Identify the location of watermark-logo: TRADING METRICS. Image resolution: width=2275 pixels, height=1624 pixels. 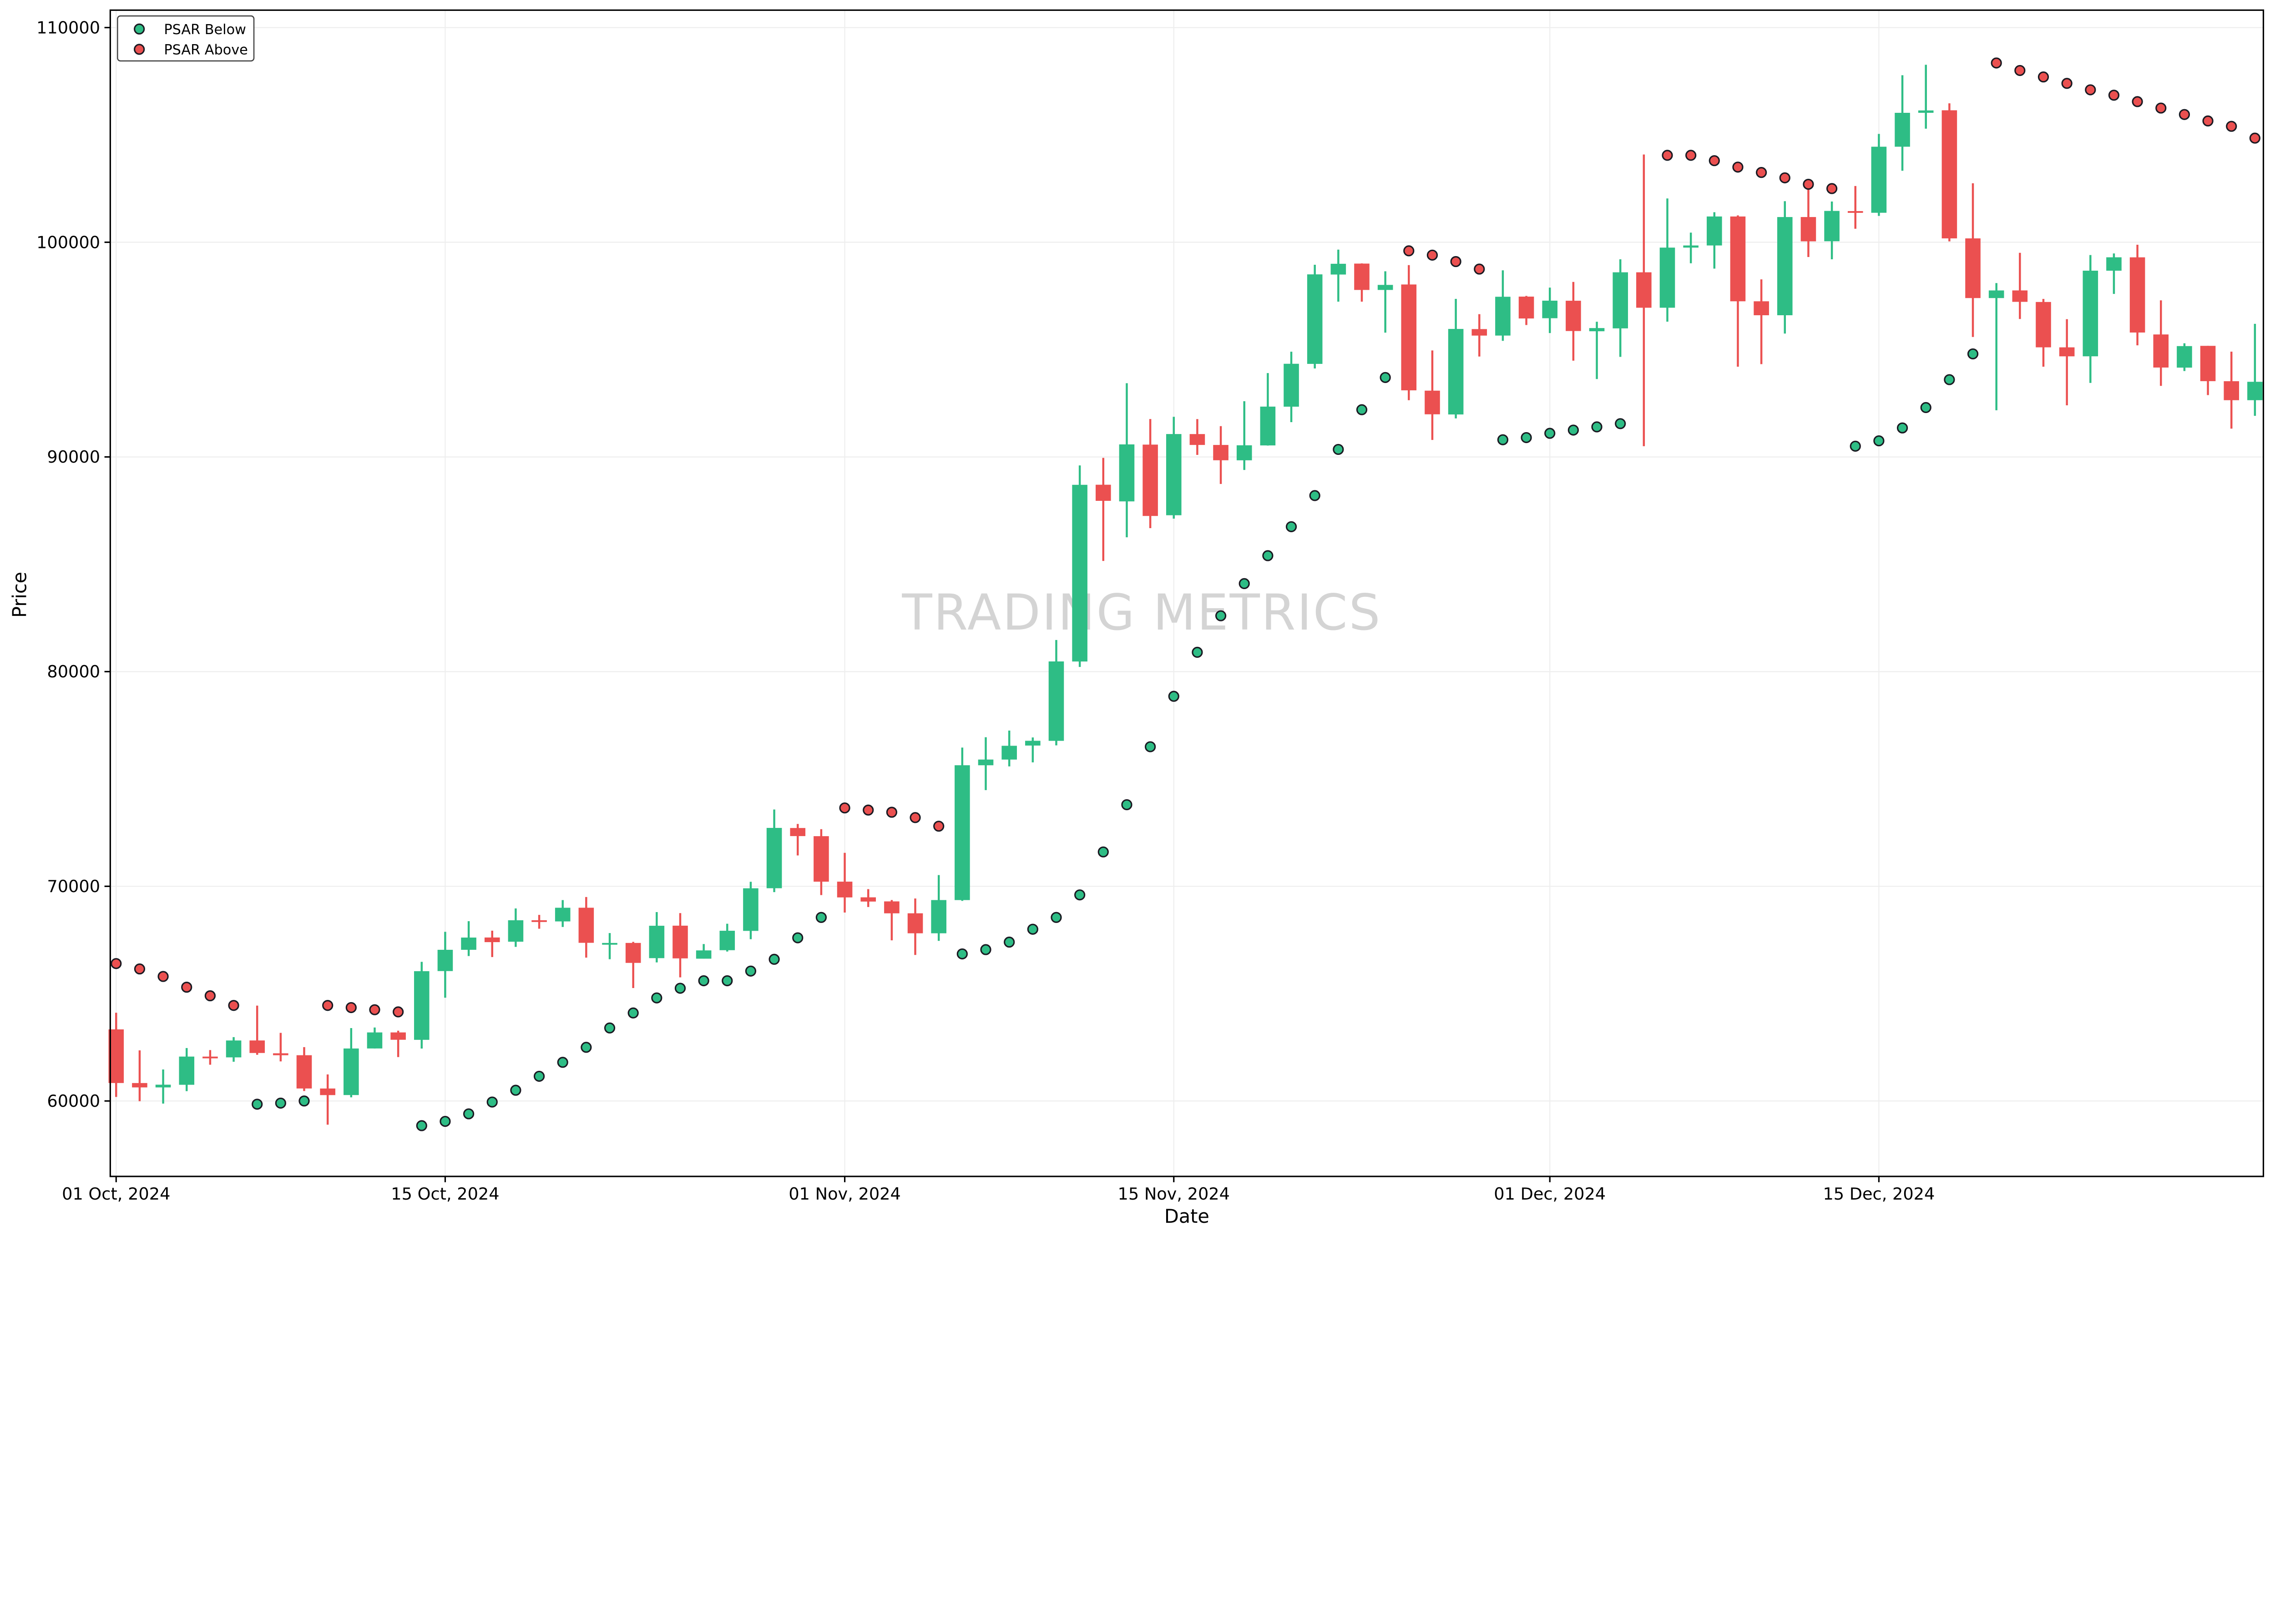
(1141, 612).